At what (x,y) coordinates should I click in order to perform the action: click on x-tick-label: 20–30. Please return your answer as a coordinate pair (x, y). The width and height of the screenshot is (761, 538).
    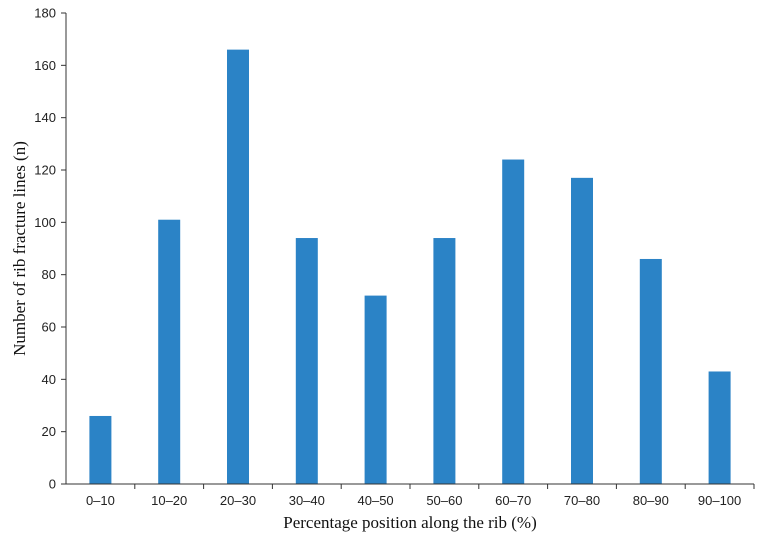
    Looking at the image, I should click on (238, 500).